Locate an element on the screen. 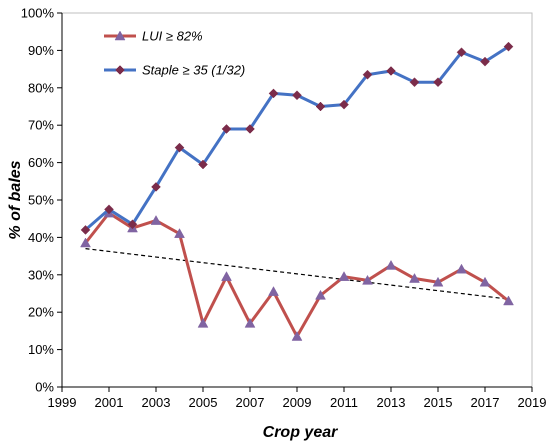 The height and width of the screenshot is (443, 550). y-tick-label: 90% is located at coordinates (41, 50).